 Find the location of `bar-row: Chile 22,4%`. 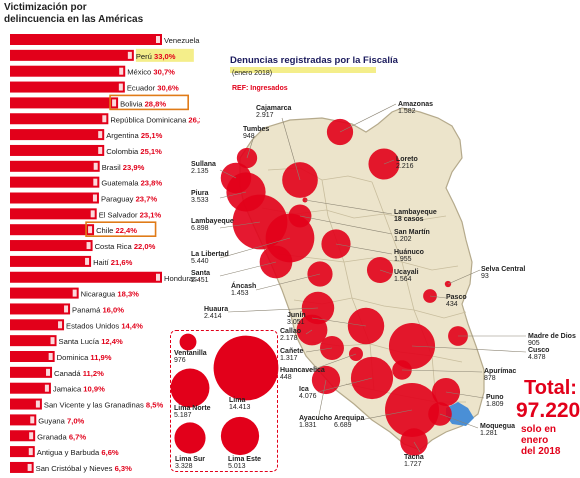

bar-row: Chile 22,4% is located at coordinates (83, 229).